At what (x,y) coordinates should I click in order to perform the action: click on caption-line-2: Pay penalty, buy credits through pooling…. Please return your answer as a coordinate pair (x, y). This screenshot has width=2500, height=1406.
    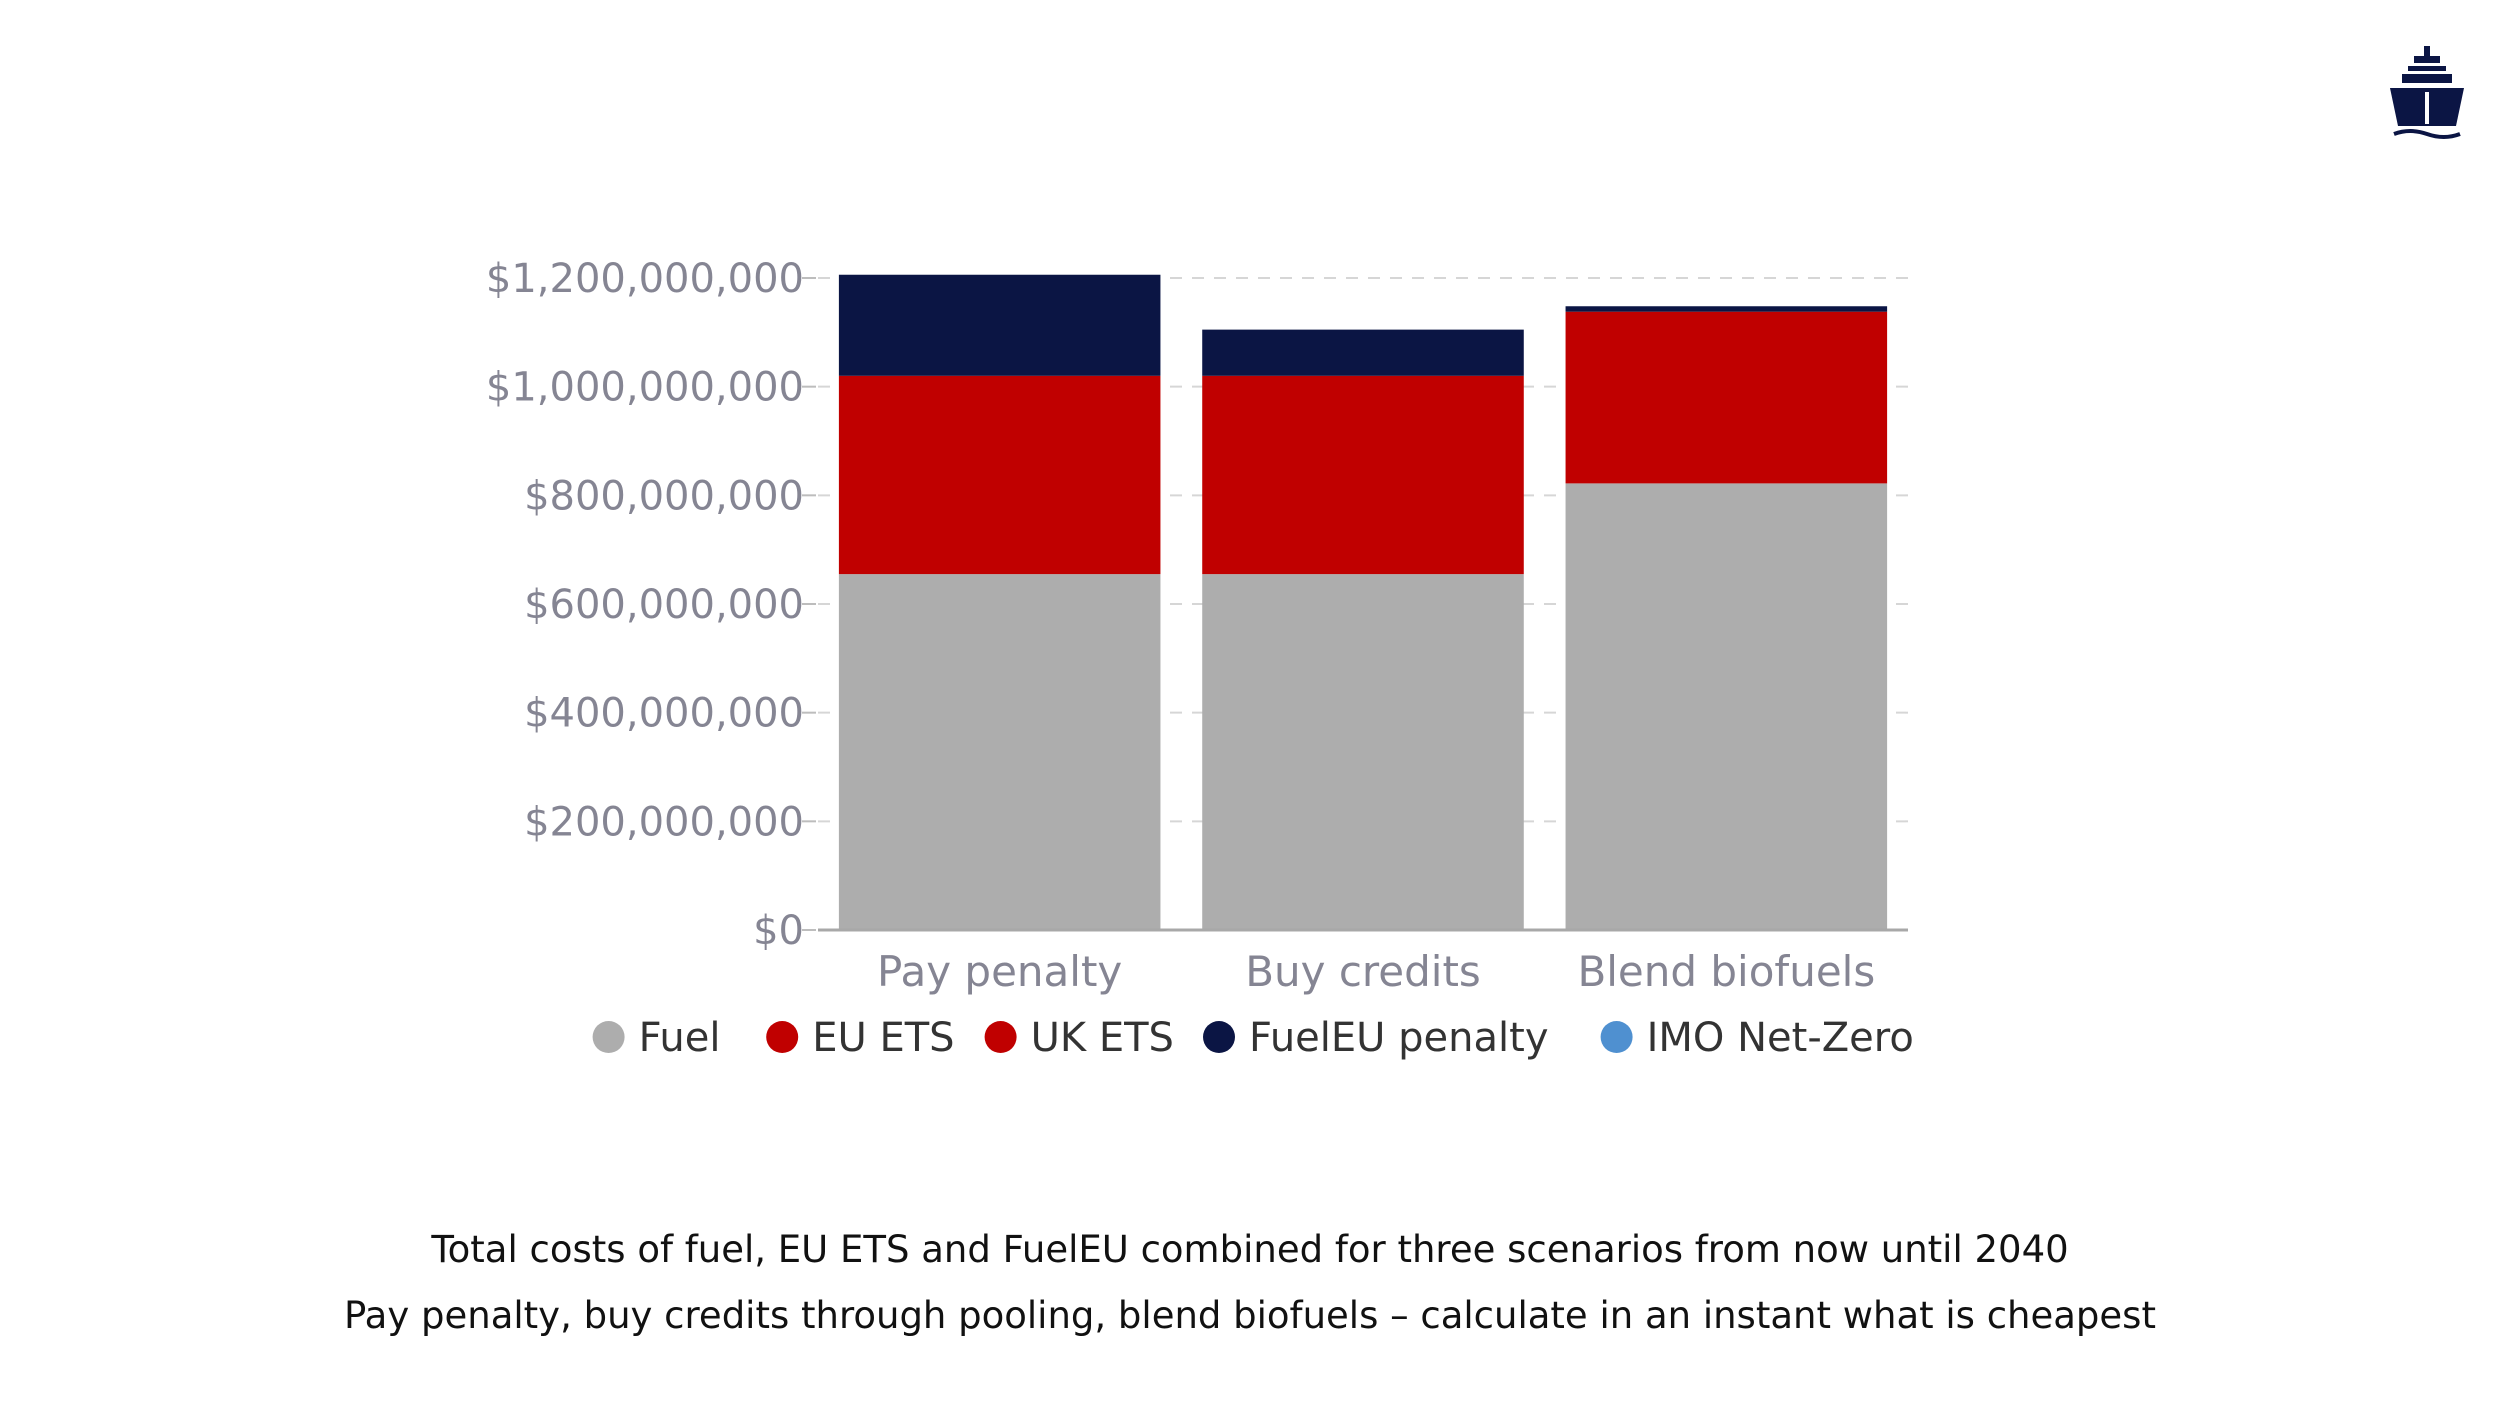
    Looking at the image, I should click on (1250, 1315).